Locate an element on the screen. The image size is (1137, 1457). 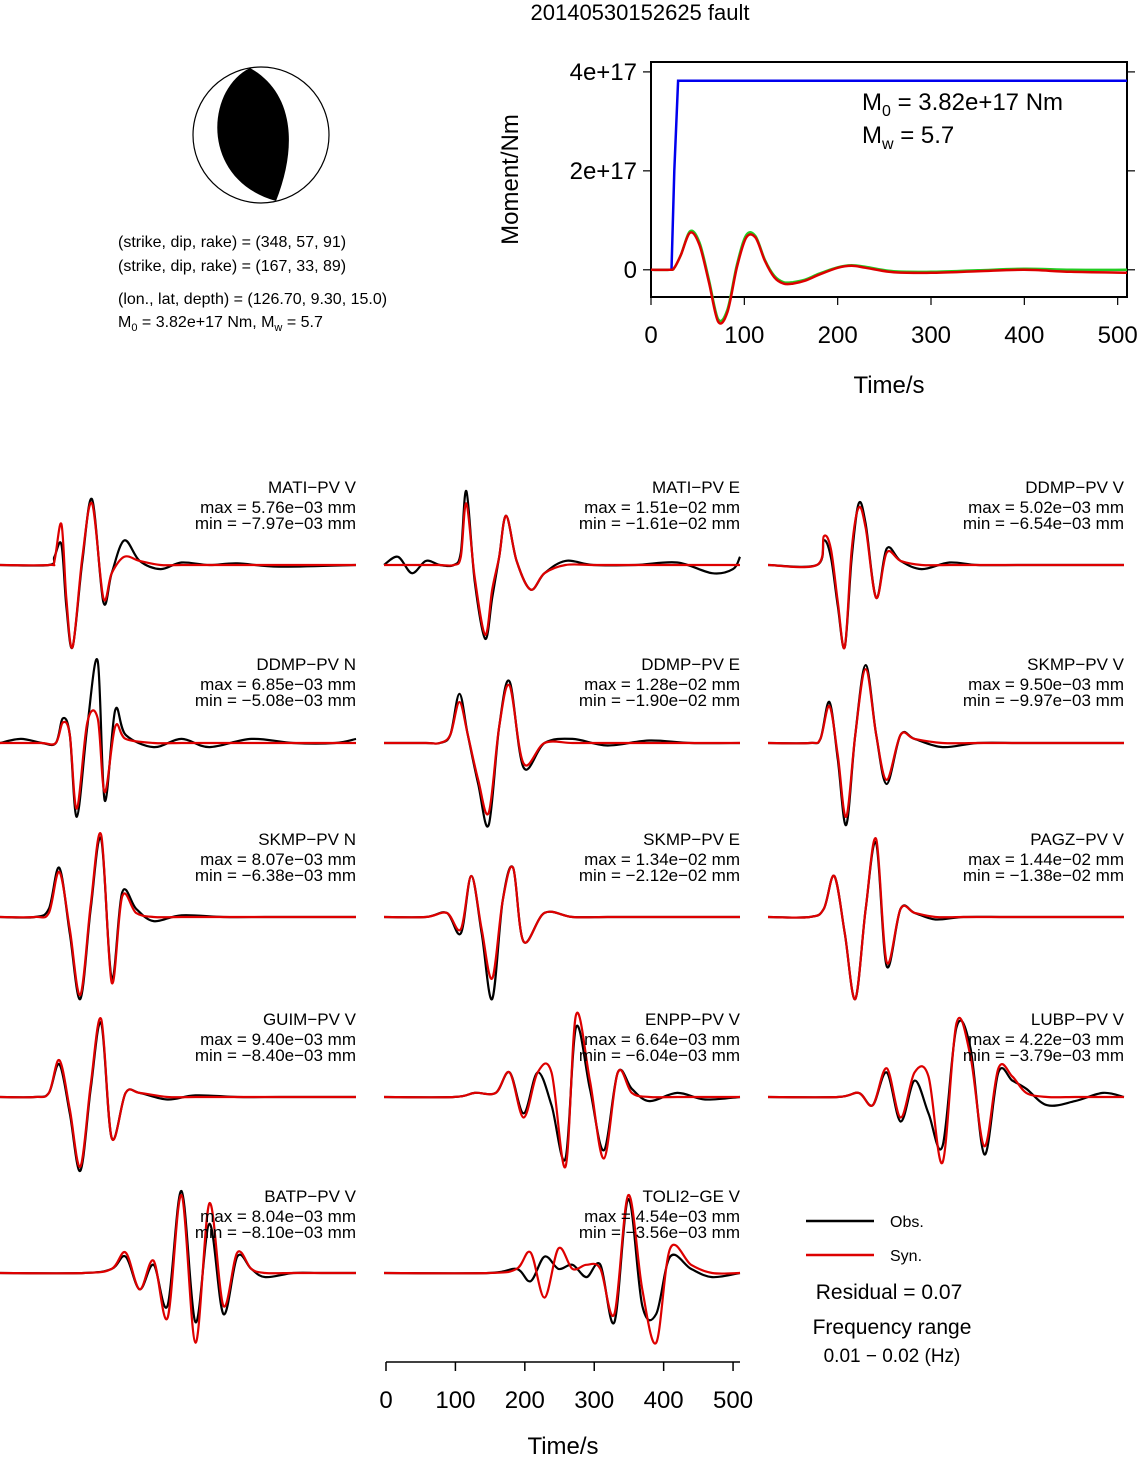
station-max: max = 8.07e−03 mm is located at coordinates (278, 859).